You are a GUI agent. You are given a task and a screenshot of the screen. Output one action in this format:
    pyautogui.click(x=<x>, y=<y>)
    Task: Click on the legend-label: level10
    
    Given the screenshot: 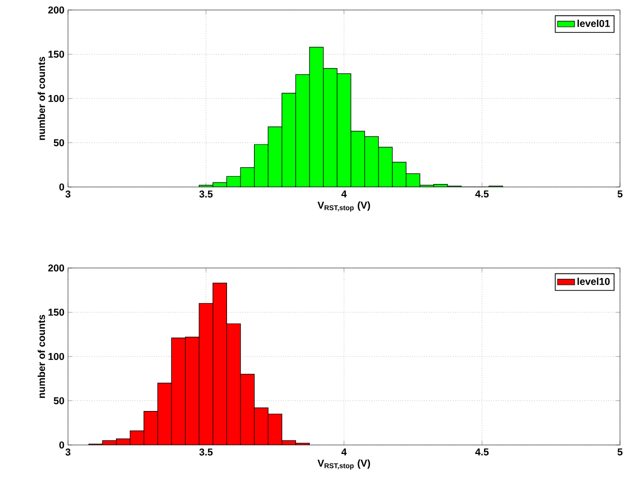 What is the action you would take?
    pyautogui.click(x=594, y=281)
    